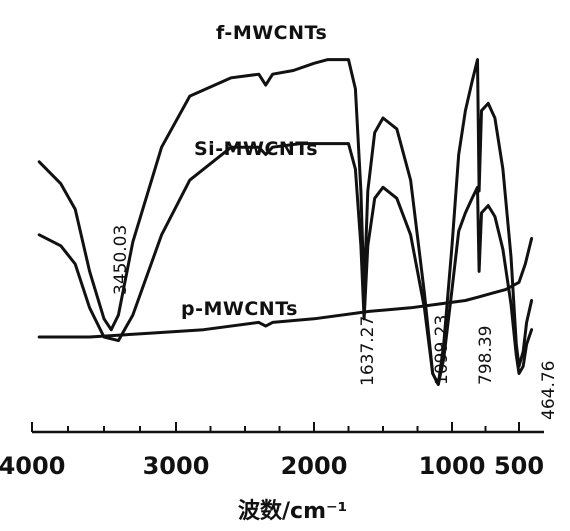 This screenshot has width=570, height=531. What do you see at coordinates (254, 171) in the screenshot?
I see `series-labels: f-MWCNTs Si-MWCNTs p-MWCNTs` at bounding box center [254, 171].